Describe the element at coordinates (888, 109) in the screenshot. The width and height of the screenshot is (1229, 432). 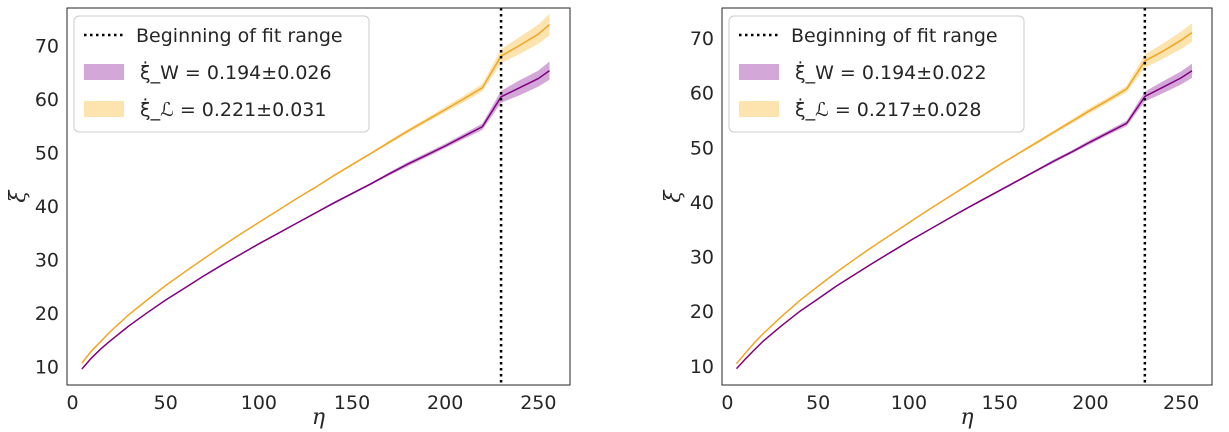
I see `legend-label-1: ξ̇_ℒ = 0.217±0.028` at that location.